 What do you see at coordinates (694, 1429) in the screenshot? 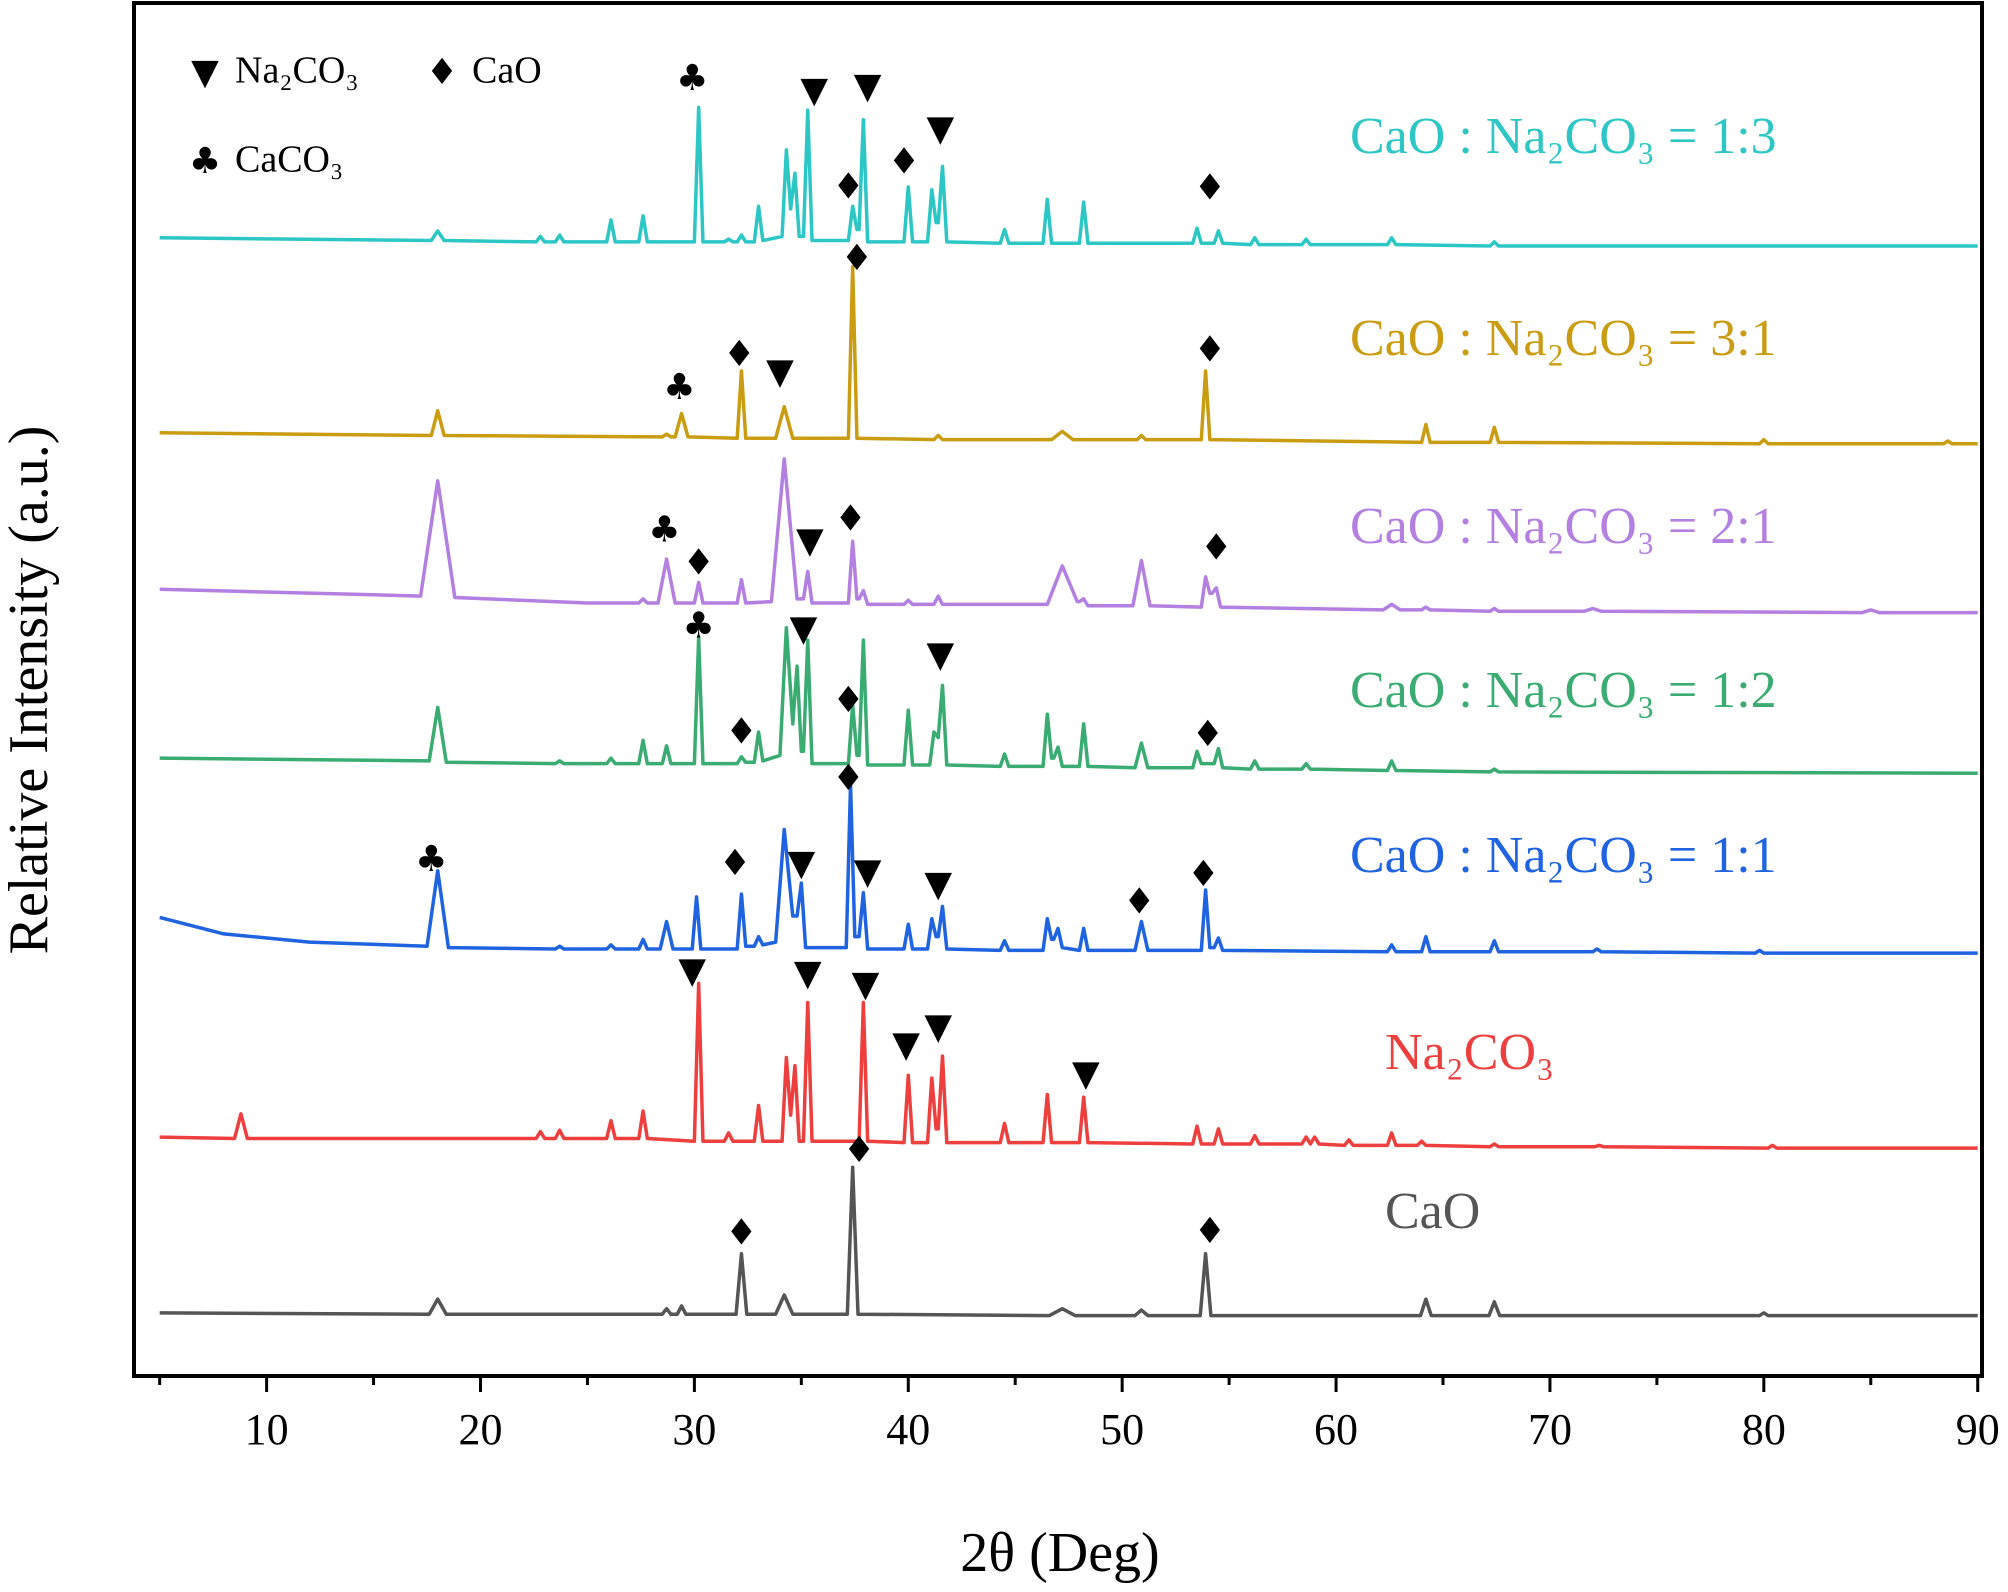
I see `x-tick-label: 30` at bounding box center [694, 1429].